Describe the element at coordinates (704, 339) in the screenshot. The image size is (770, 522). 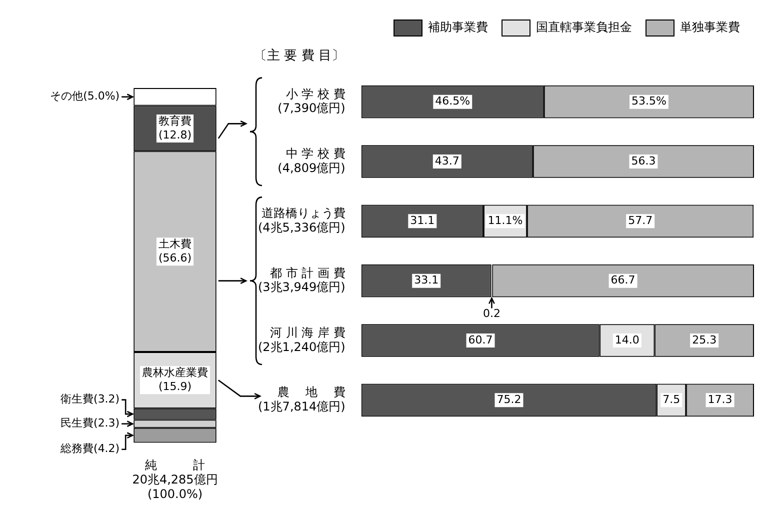
I see `data-label: 25.3` at that location.